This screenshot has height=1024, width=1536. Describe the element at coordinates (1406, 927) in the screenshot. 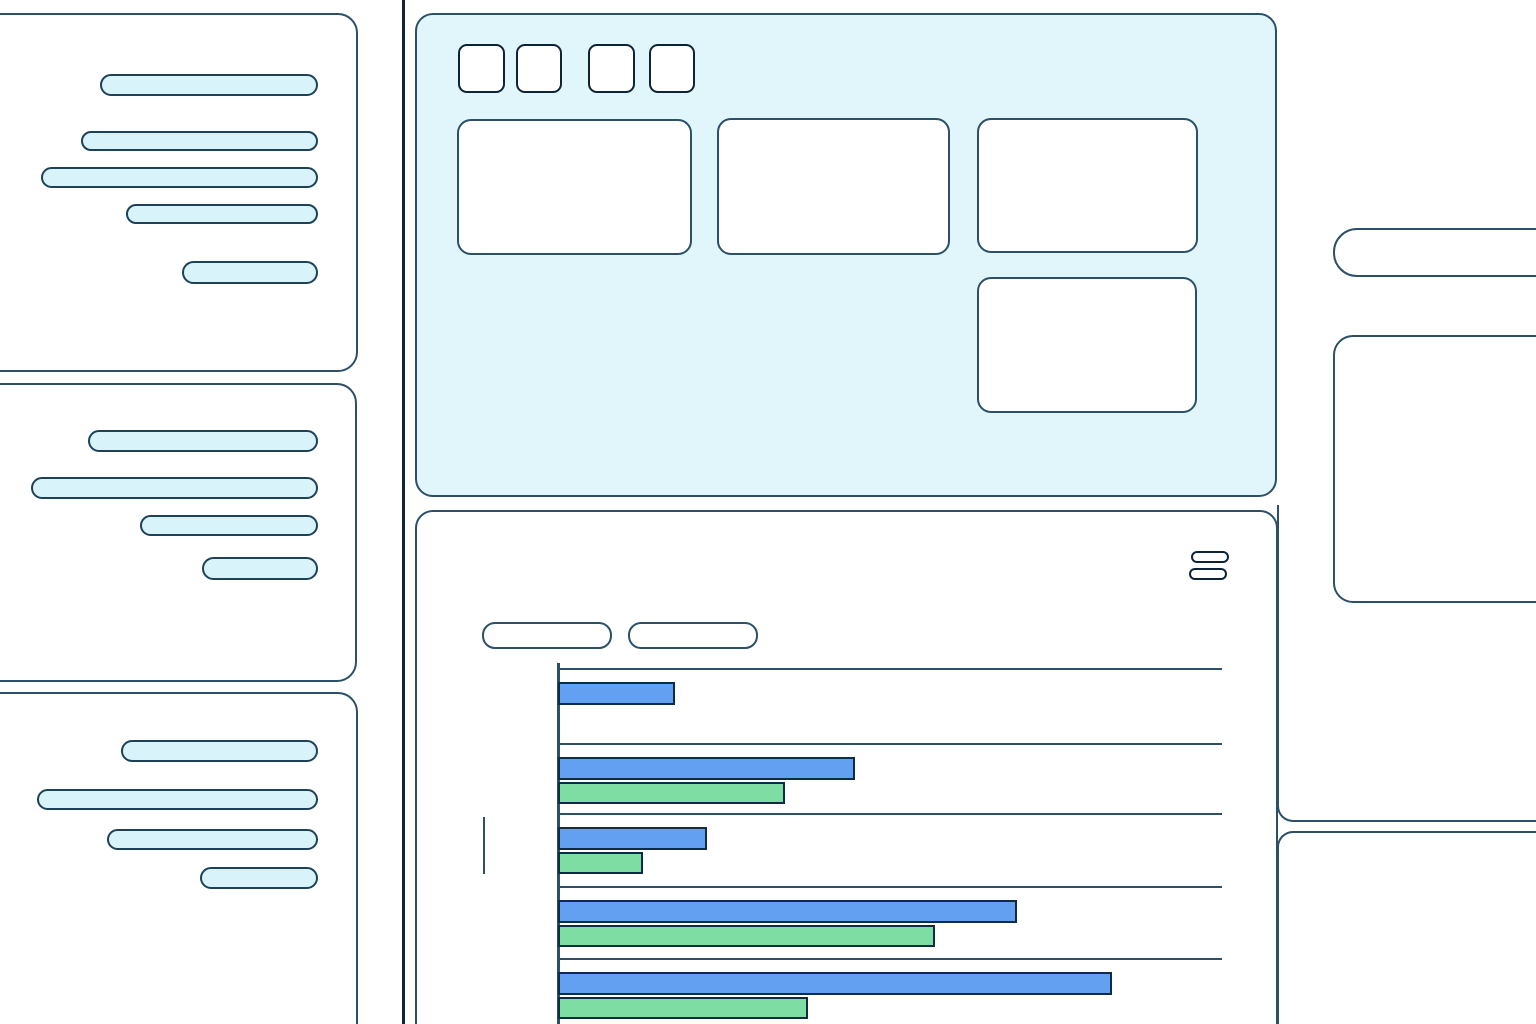

I see `right-panel-lower` at that location.